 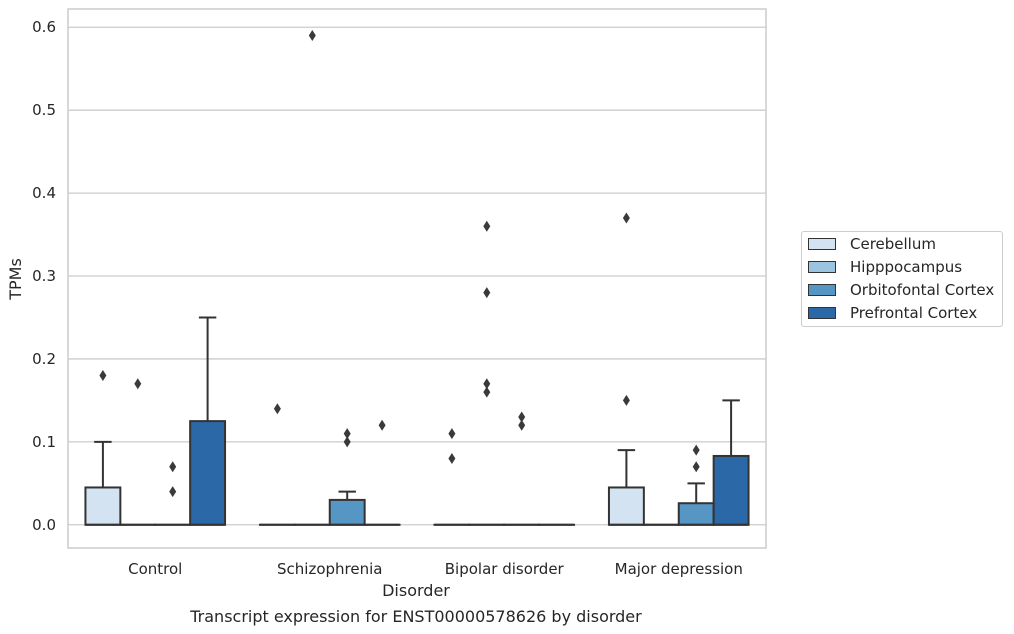 I want to click on box-prefrontal-cortex-schizophrenia, so click(x=382, y=472).